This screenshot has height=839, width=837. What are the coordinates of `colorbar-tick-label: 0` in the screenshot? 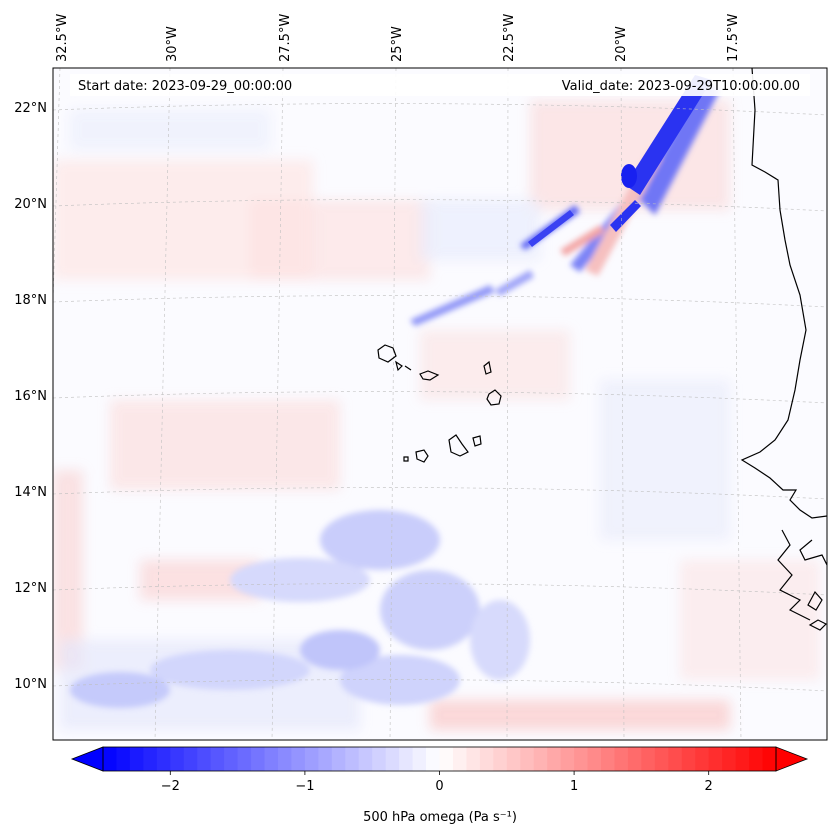 It's located at (439, 786).